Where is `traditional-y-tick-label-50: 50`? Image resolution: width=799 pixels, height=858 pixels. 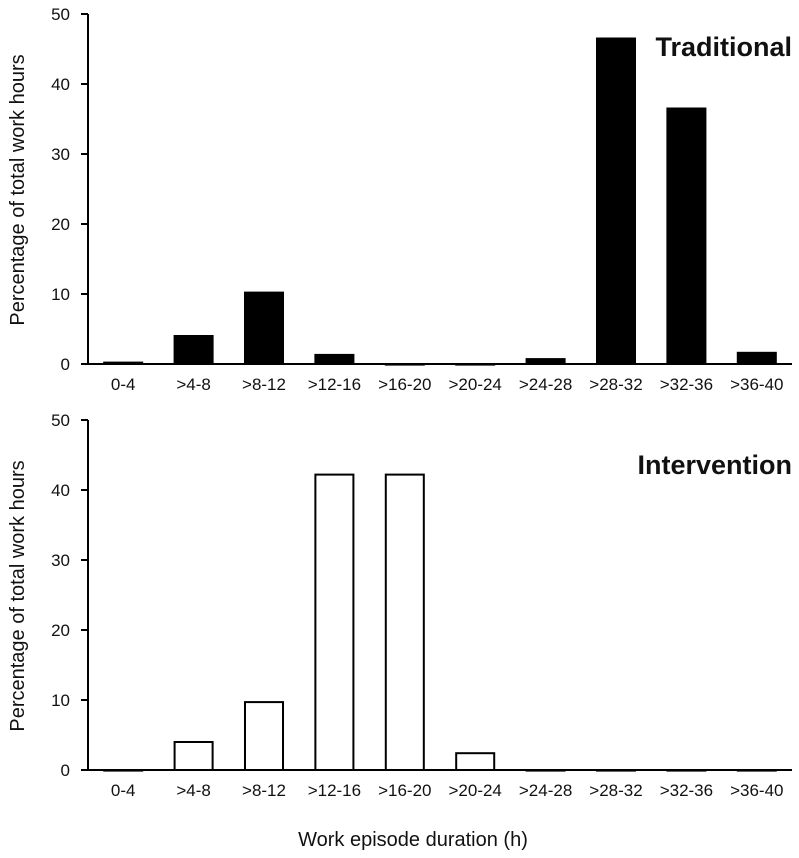 traditional-y-tick-label-50: 50 is located at coordinates (60, 14).